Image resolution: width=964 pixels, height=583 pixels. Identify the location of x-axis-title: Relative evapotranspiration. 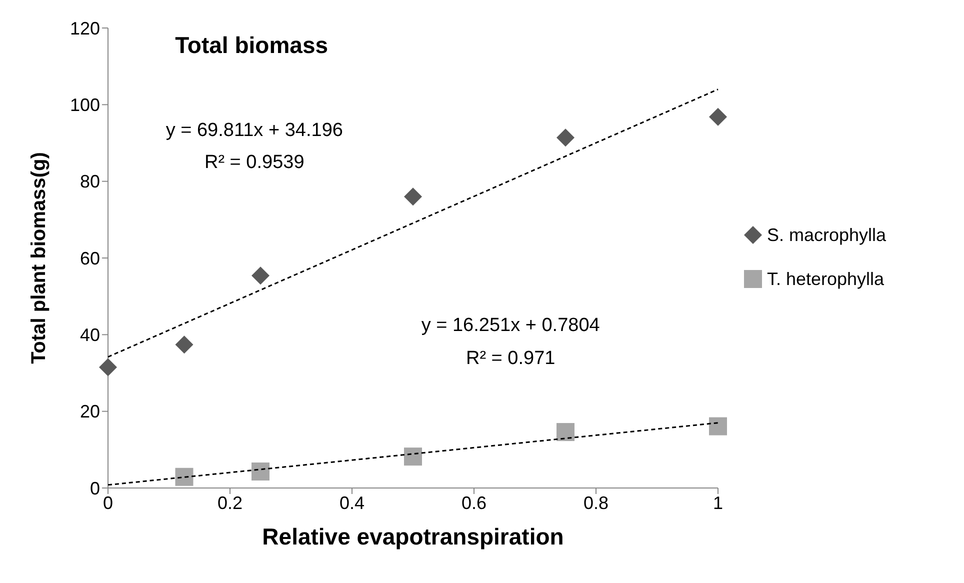
(413, 536).